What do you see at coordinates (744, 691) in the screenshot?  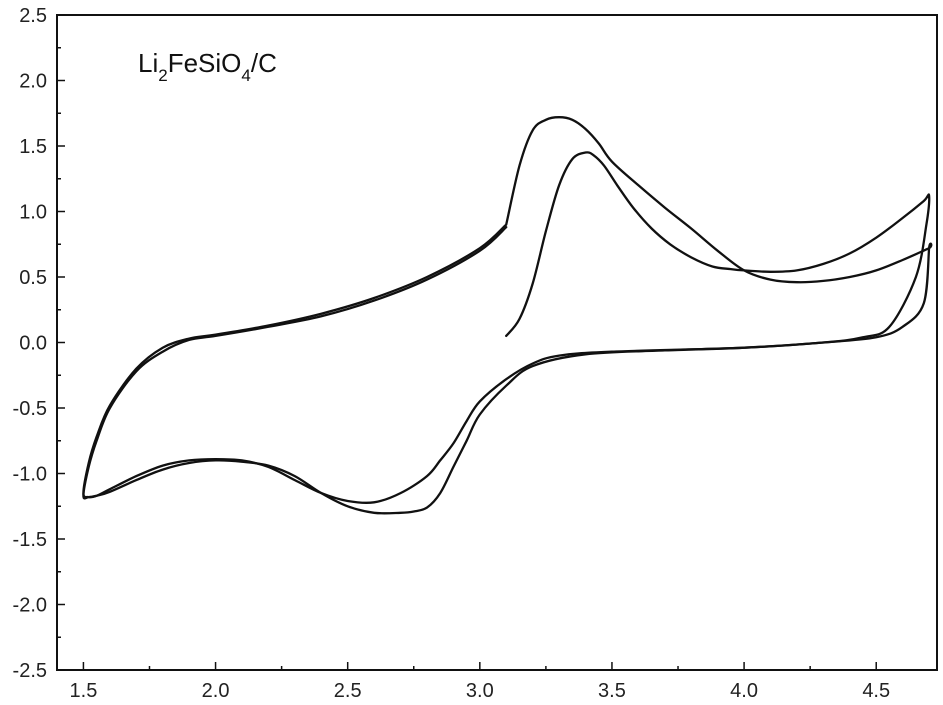 I see `x-tick-label: 4.0` at bounding box center [744, 691].